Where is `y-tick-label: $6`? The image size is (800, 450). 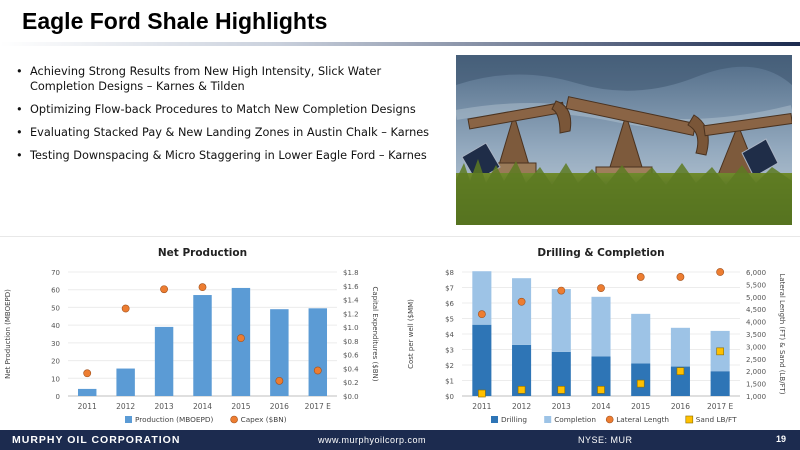 y-tick-label: $6 is located at coordinates (449, 304).